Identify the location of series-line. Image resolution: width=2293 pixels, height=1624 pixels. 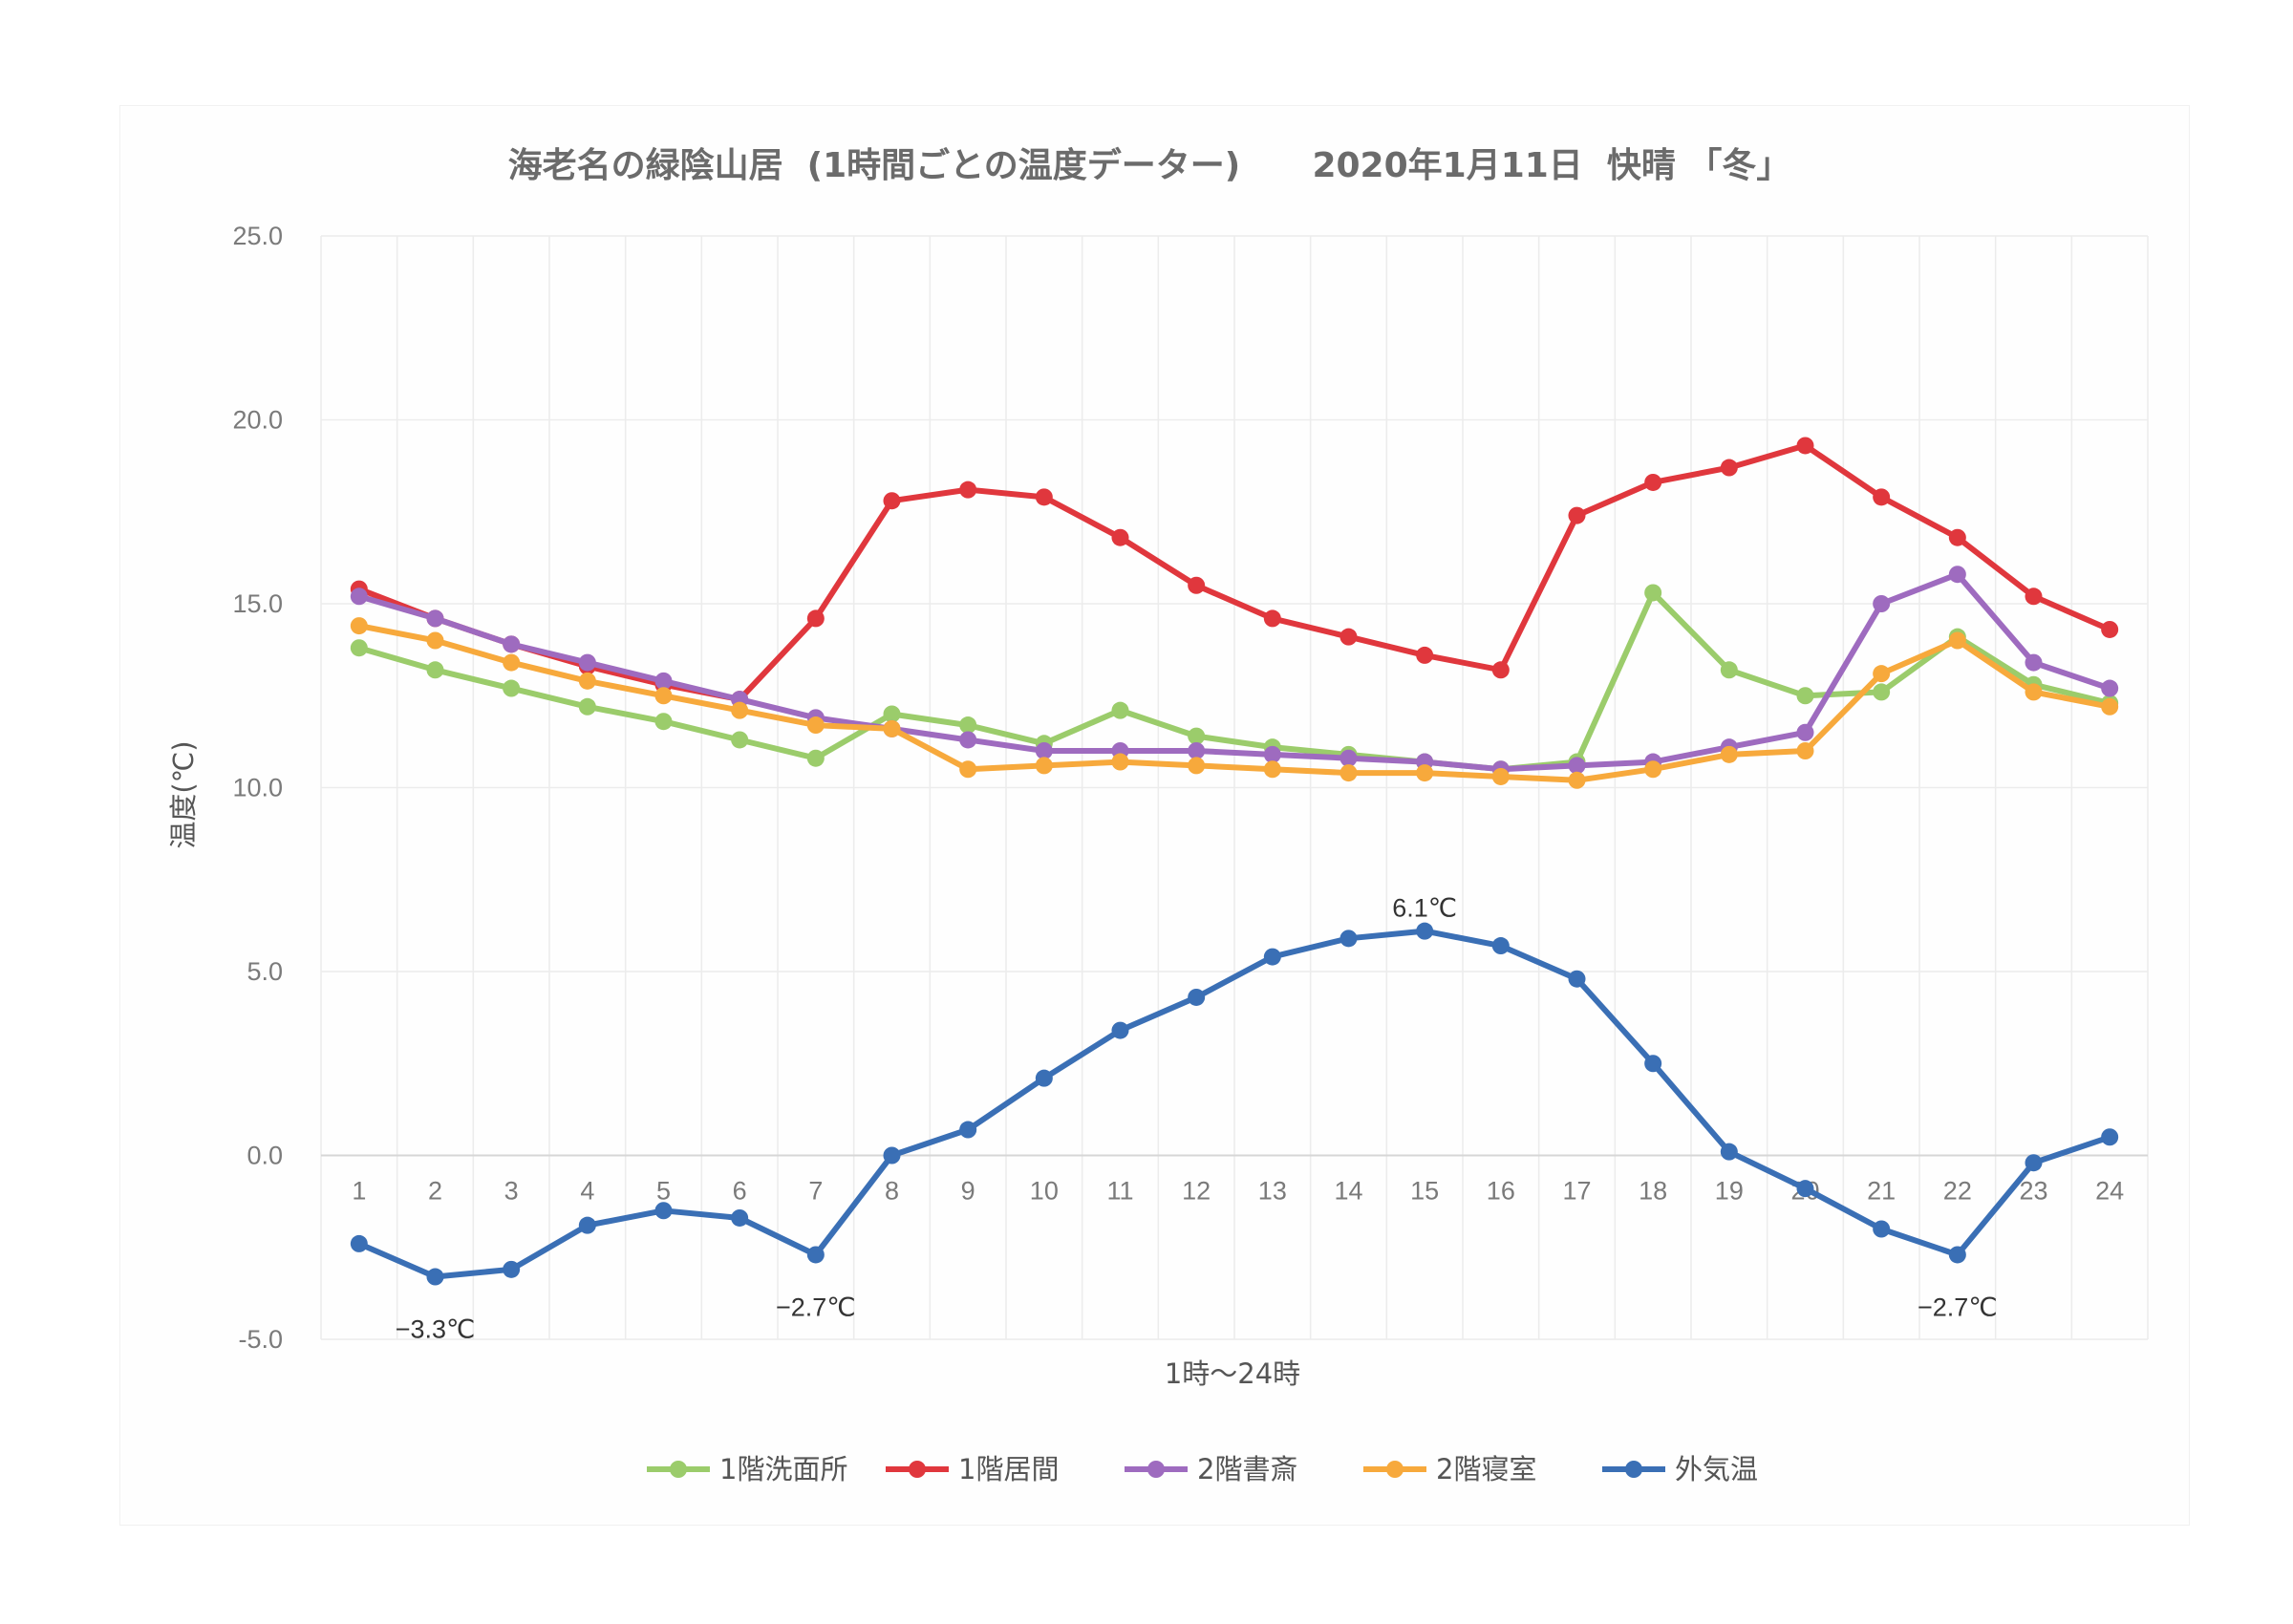
(1234, 681).